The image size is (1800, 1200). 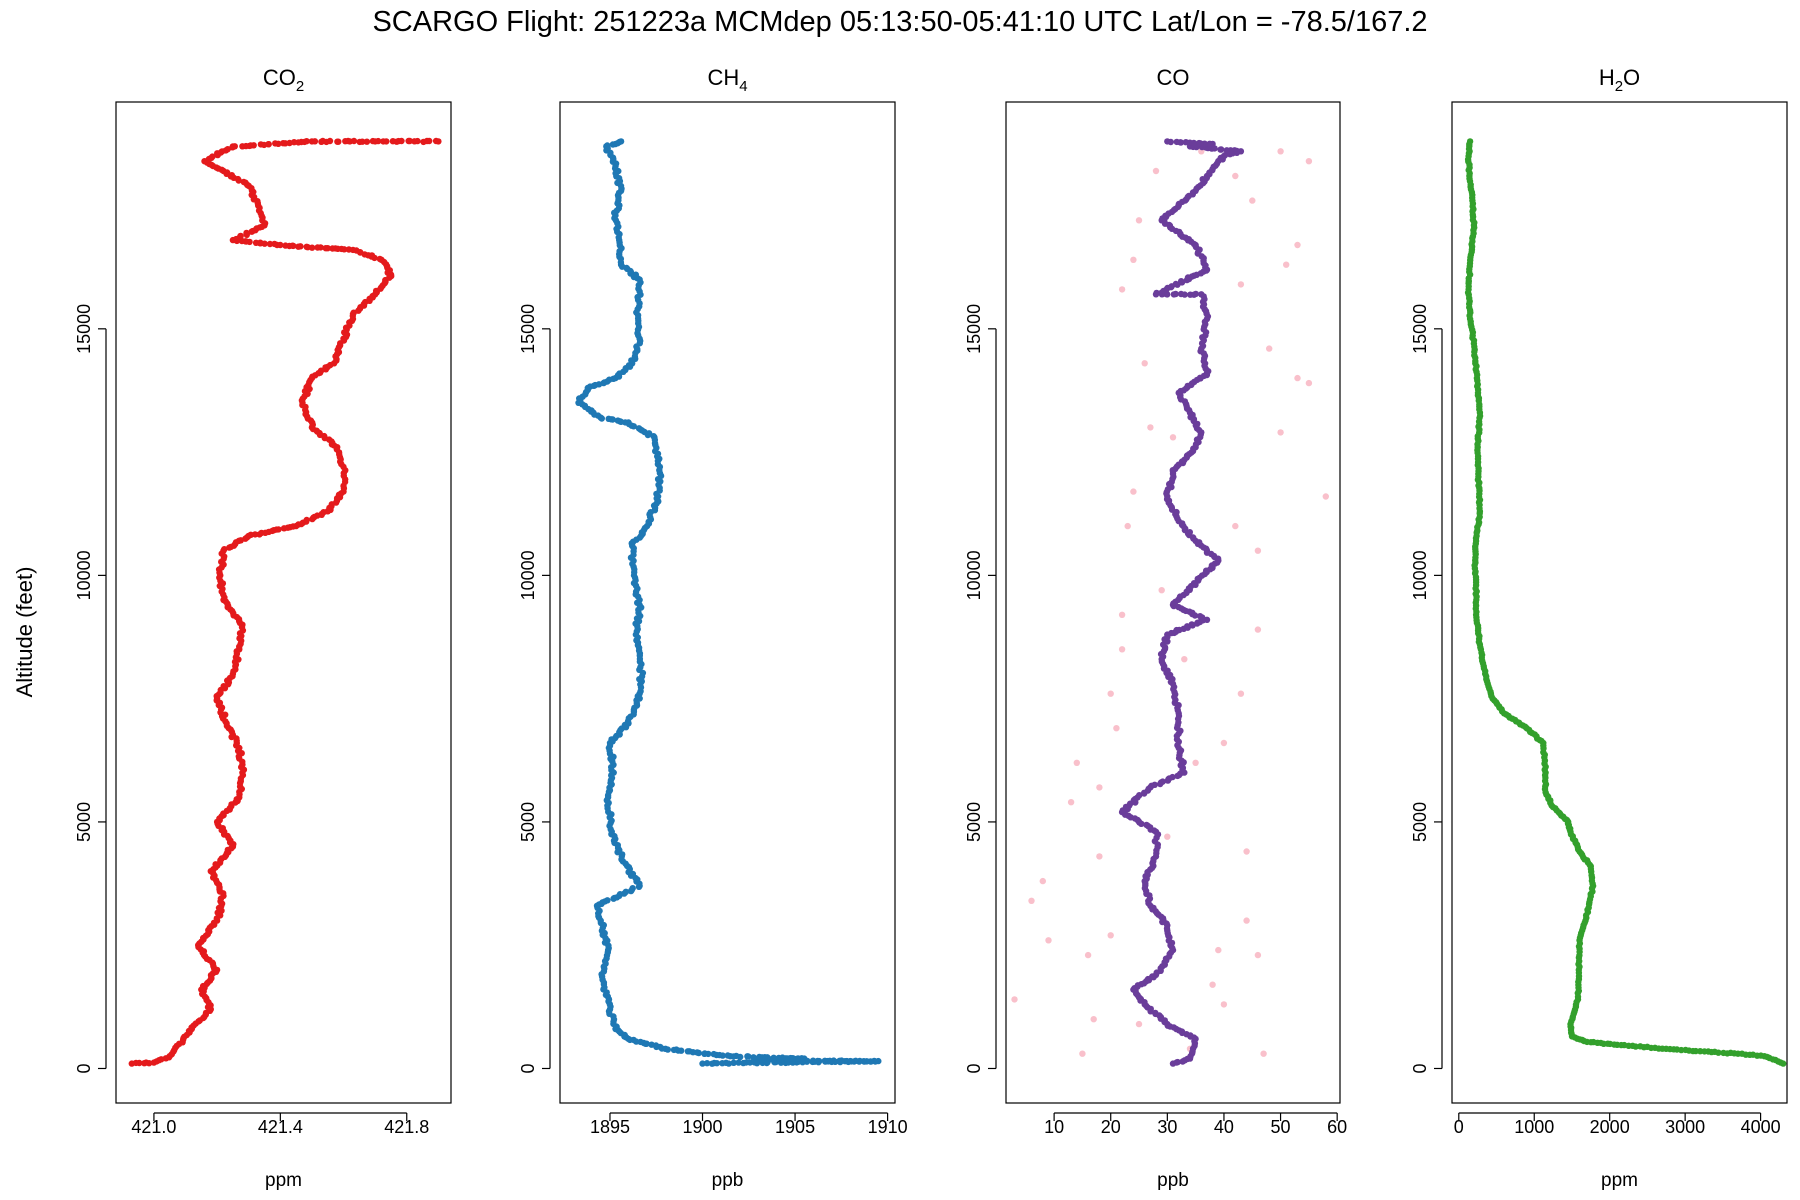 What do you see at coordinates (1619, 1180) in the screenshot?
I see `x-axis-title: ppm` at bounding box center [1619, 1180].